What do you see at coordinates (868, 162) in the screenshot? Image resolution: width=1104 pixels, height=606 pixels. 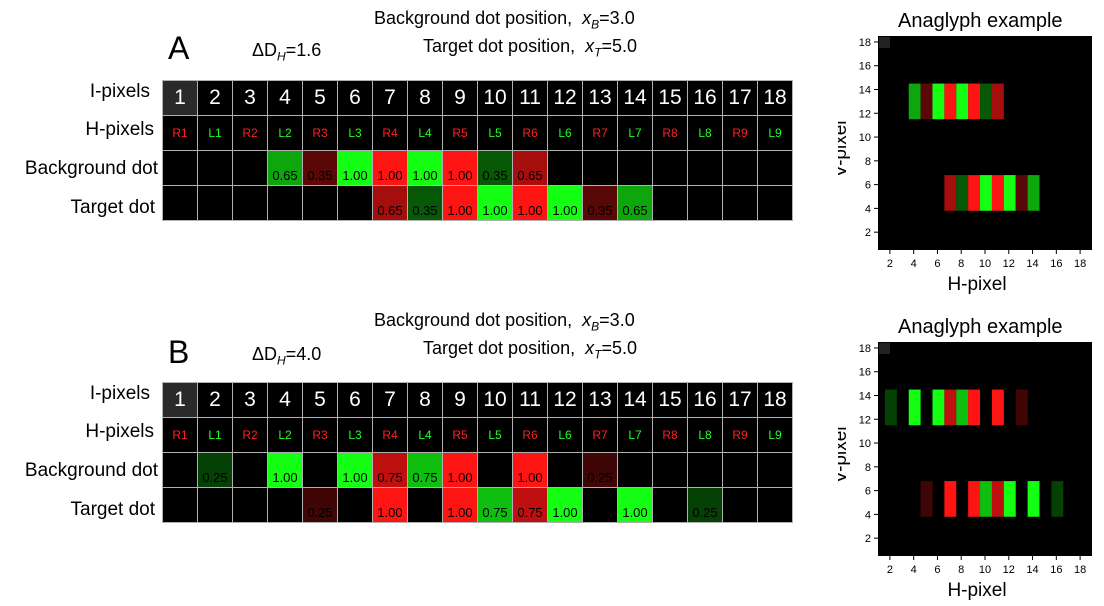 I see `y-tick-label: 8` at bounding box center [868, 162].